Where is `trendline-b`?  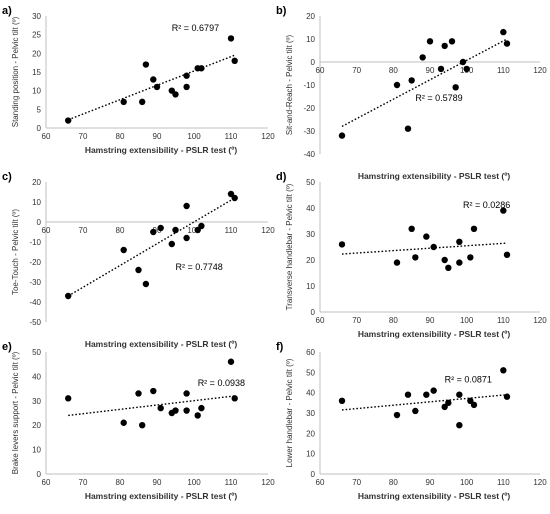 trendline-b is located at coordinates (424, 83).